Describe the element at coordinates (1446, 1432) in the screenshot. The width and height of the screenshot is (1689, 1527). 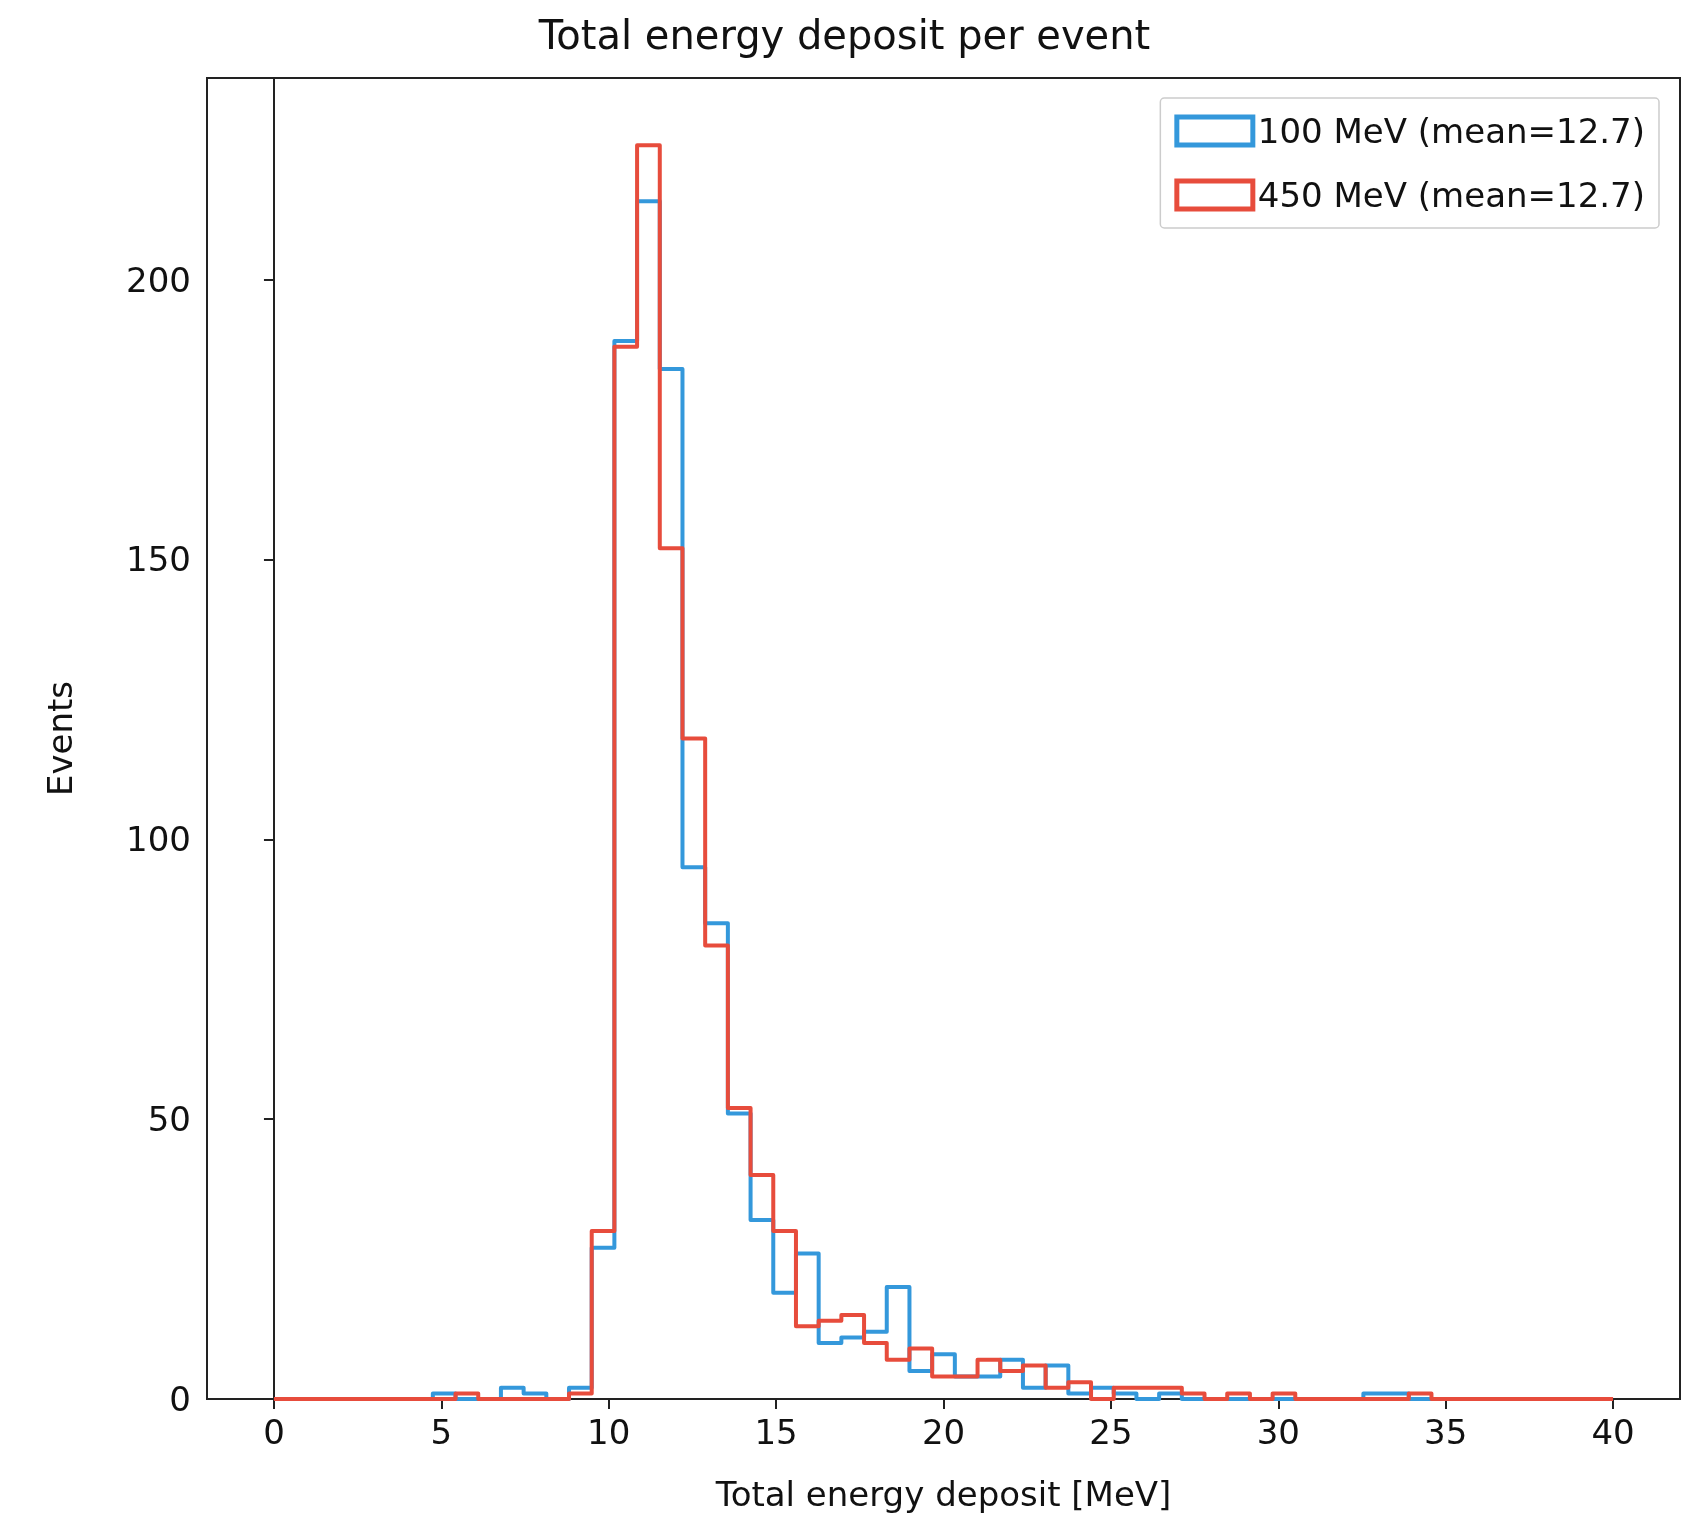
I see `x-tick-label: 35` at that location.